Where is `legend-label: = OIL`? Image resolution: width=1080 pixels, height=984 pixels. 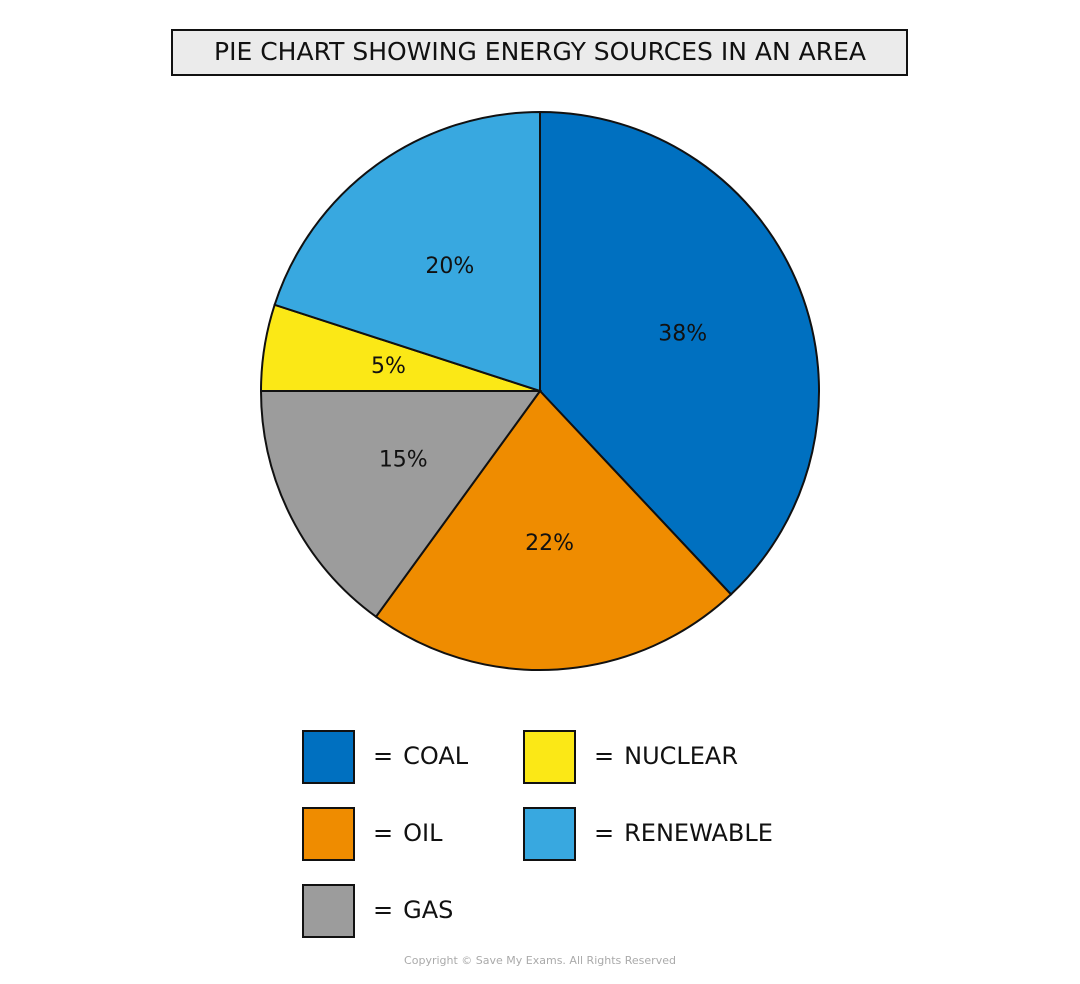 legend-label: = OIL is located at coordinates (408, 833).